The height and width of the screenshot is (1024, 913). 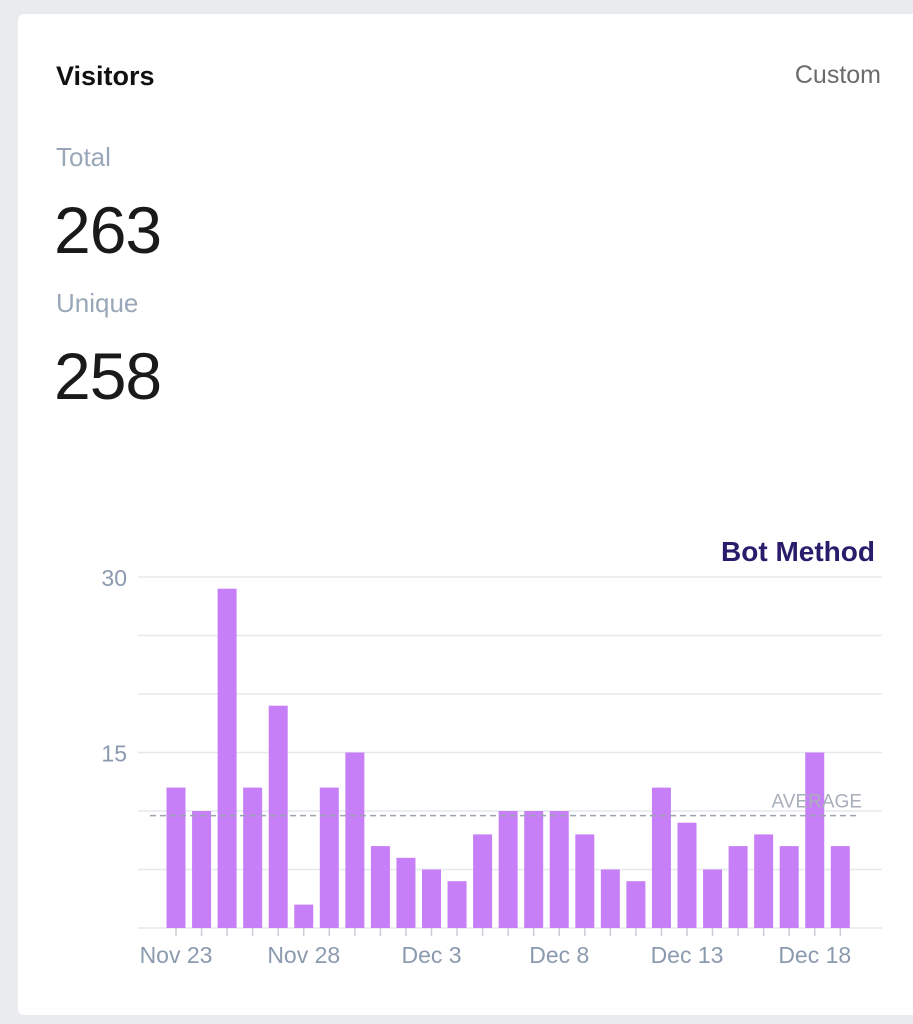 What do you see at coordinates (97, 303) in the screenshot?
I see `unique-label: Unique` at bounding box center [97, 303].